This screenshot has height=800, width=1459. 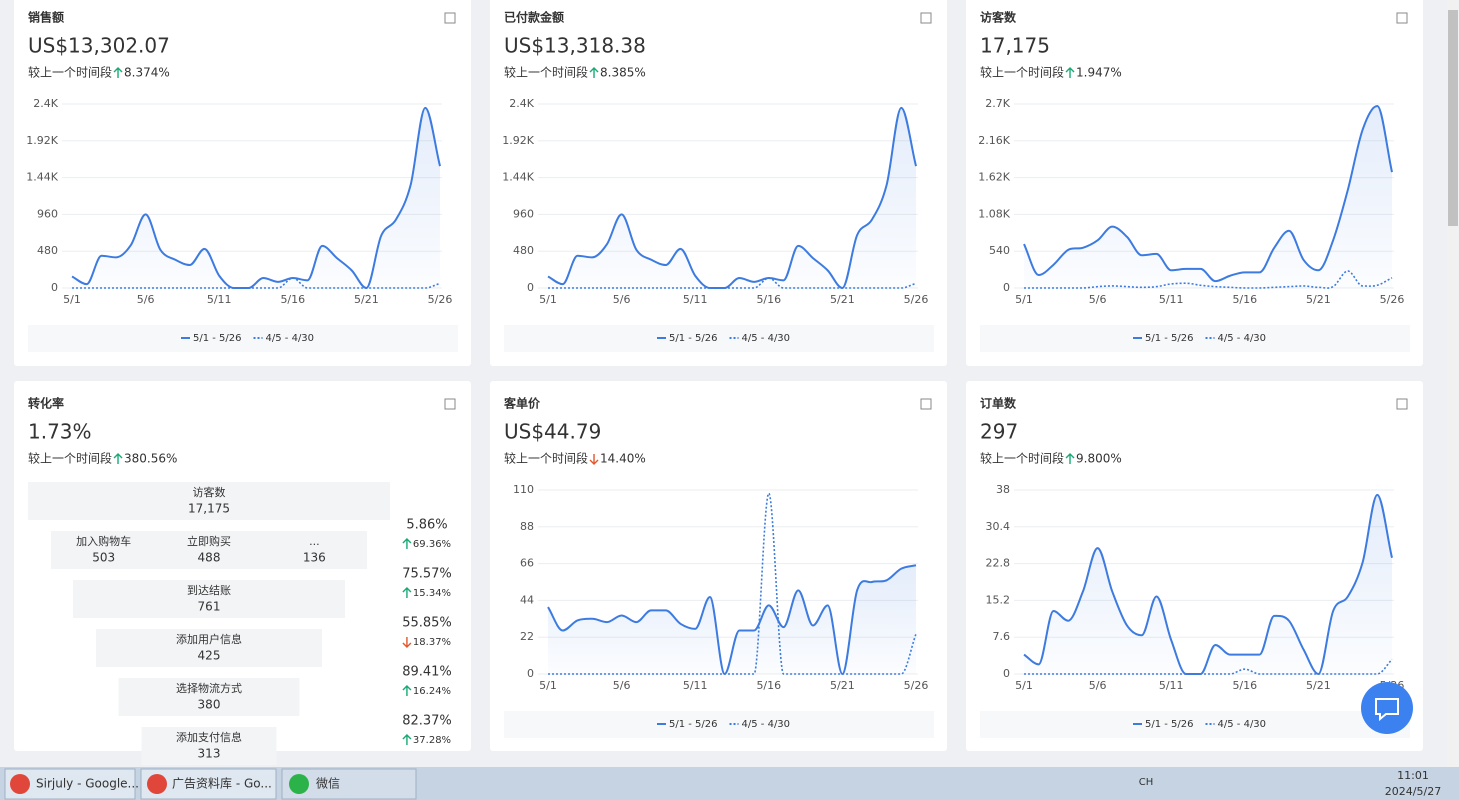 What do you see at coordinates (994, 177) in the screenshot?
I see `y-tick-label: 1.62K` at bounding box center [994, 177].